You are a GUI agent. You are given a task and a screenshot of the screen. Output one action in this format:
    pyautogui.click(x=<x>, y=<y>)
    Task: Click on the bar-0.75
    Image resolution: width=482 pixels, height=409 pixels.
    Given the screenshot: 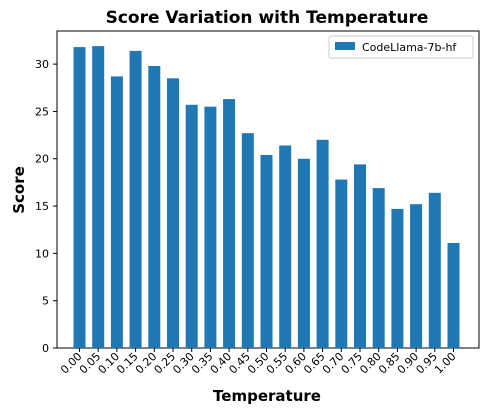 What is the action you would take?
    pyautogui.click(x=360, y=256)
    